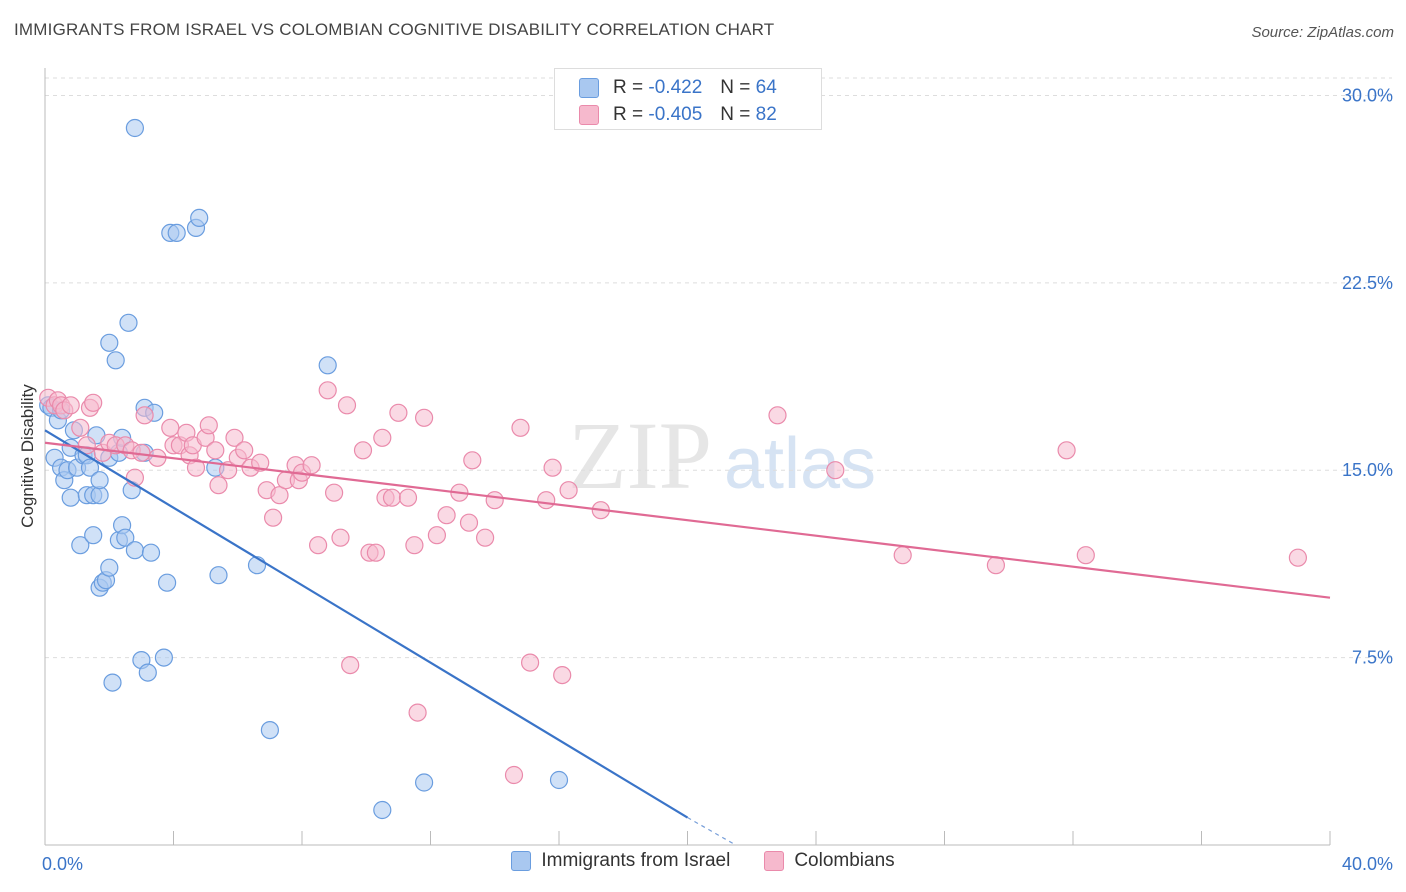 This screenshot has width=1406, height=892. Describe the element at coordinates (1367, 283) in the screenshot. I see `y-tick-label-2: 22.5%` at that location.